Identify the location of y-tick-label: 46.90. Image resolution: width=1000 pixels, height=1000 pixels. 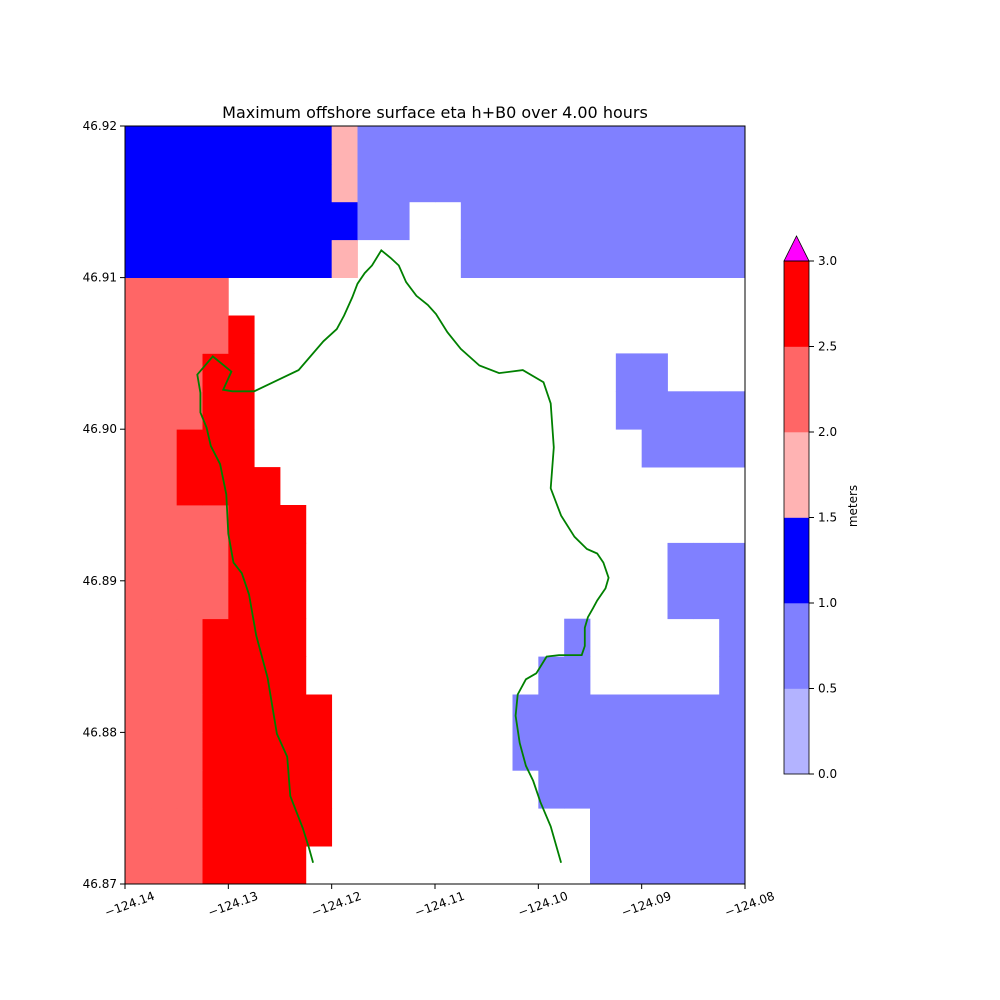
(100, 429).